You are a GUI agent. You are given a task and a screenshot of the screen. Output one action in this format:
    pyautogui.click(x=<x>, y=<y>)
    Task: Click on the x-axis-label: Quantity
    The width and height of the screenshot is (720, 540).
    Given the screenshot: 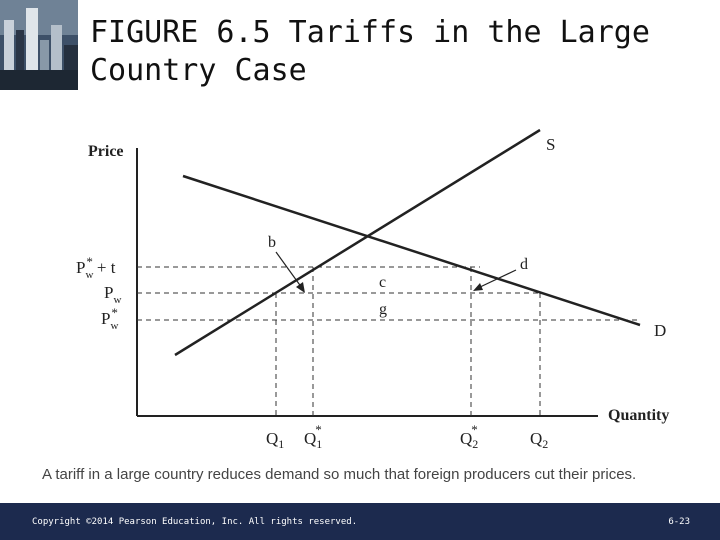 What is the action you would take?
    pyautogui.click(x=638, y=415)
    